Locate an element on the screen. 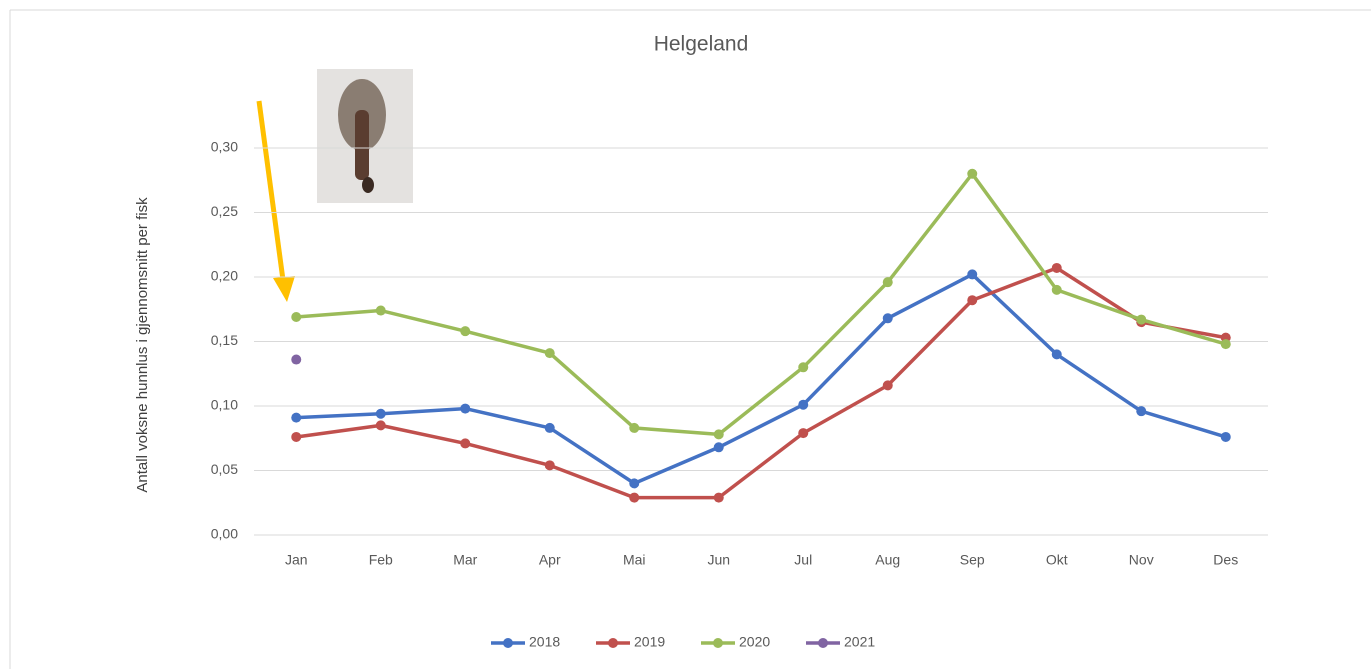 The width and height of the screenshot is (1371, 669). legend-label: 2018 is located at coordinates (544, 642).